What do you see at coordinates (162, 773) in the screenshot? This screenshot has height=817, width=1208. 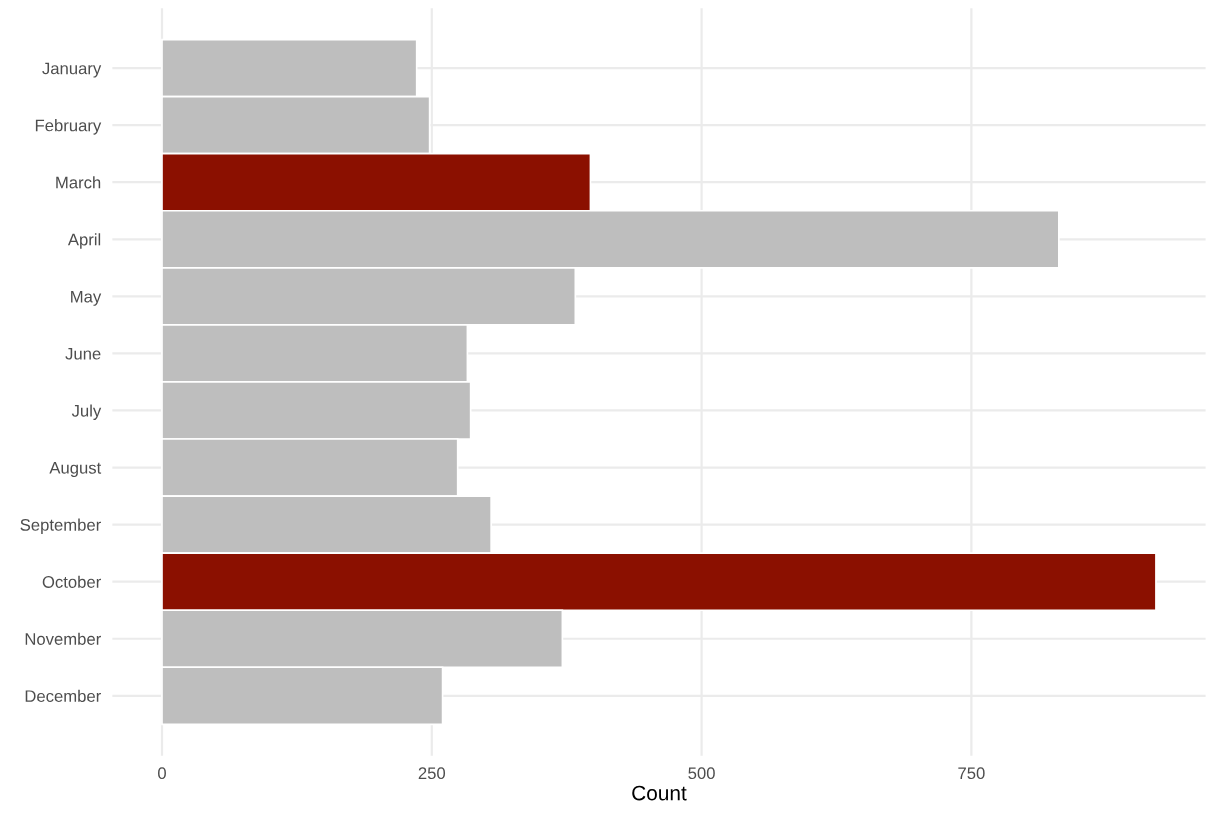 I see `x-tick-label: 0` at bounding box center [162, 773].